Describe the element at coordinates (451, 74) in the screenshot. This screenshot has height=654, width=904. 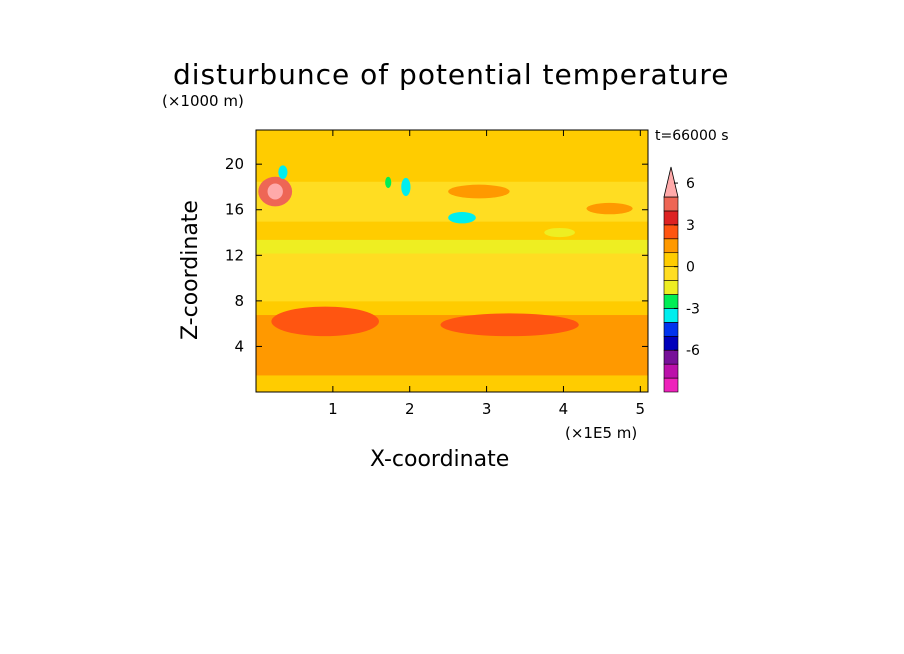
I see `chart-title: disturbunce of potential temperature` at that location.